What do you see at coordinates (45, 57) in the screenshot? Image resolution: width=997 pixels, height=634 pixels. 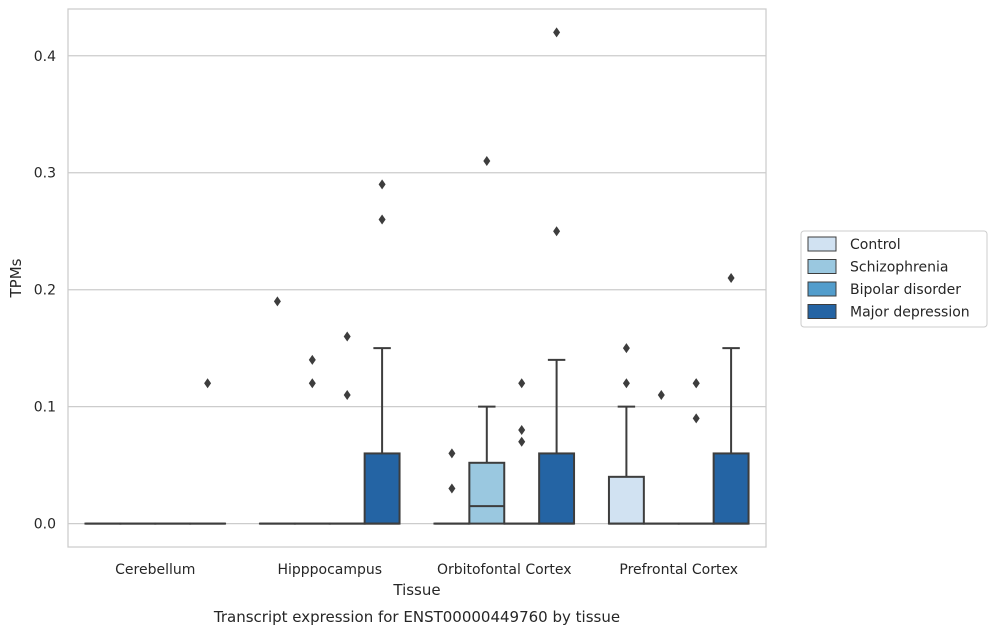 I see `y-tick-label: 0.4` at bounding box center [45, 57].